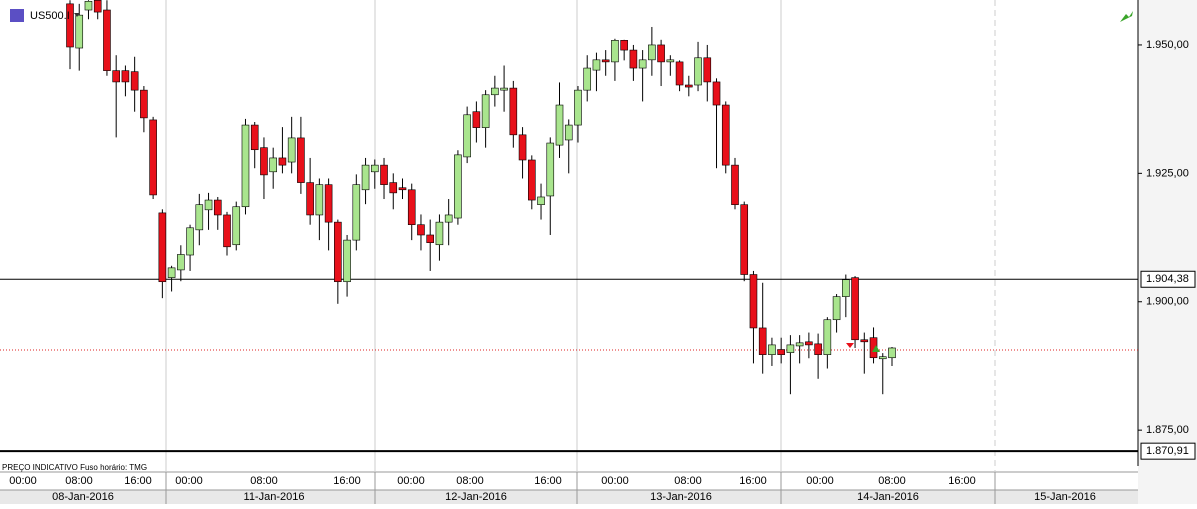  I want to click on sell-marker, so click(850, 345).